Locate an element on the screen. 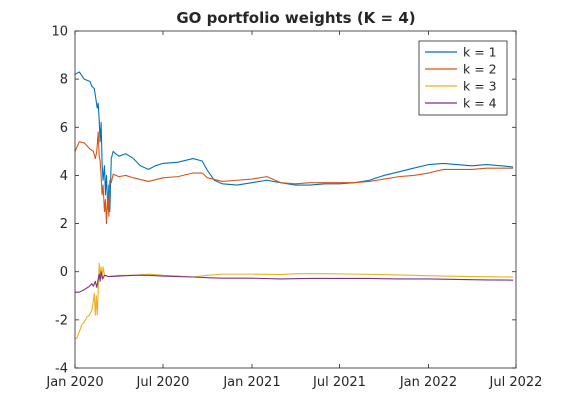 This screenshot has height=413, width=570. y-tick-label: -4 is located at coordinates (61, 369).